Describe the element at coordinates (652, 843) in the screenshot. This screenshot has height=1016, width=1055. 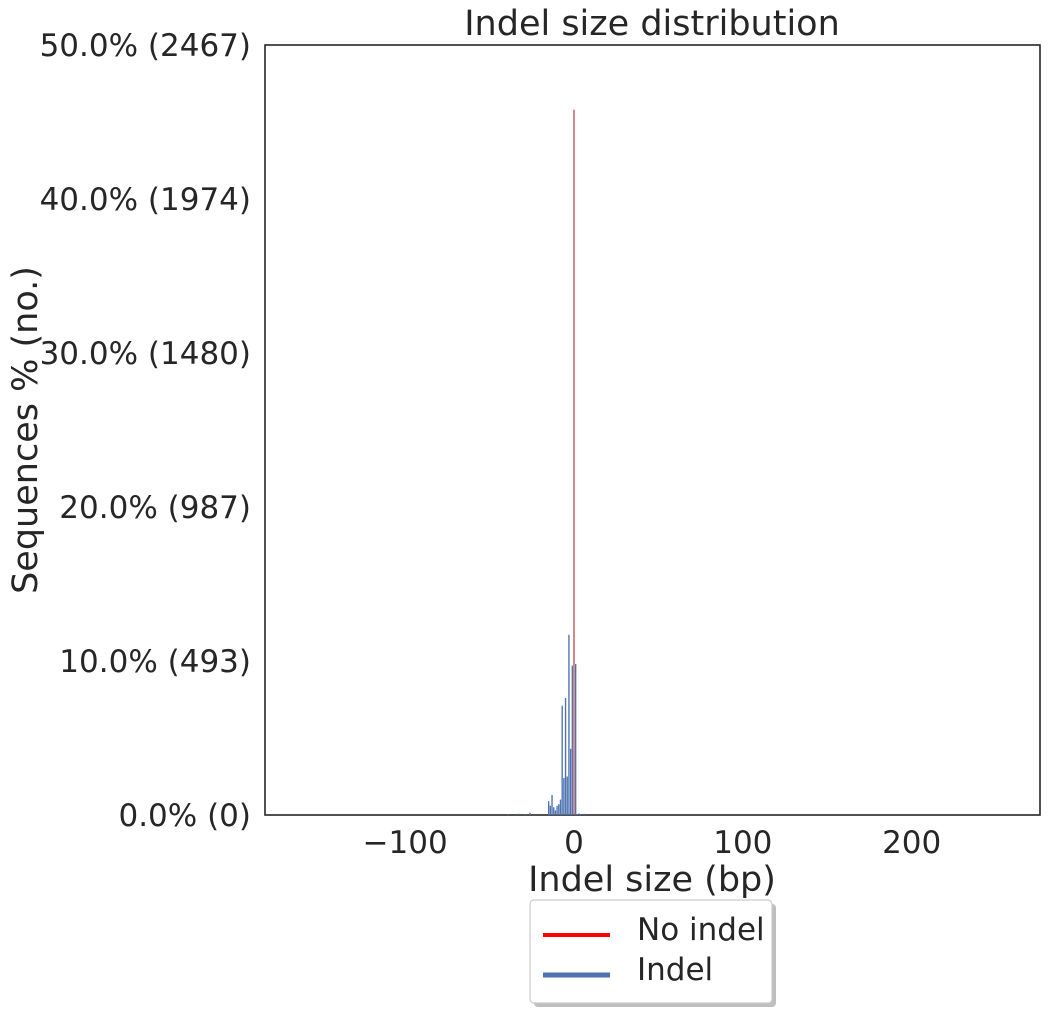
I see `x-axis-ticks: −100 0 100 200` at that location.